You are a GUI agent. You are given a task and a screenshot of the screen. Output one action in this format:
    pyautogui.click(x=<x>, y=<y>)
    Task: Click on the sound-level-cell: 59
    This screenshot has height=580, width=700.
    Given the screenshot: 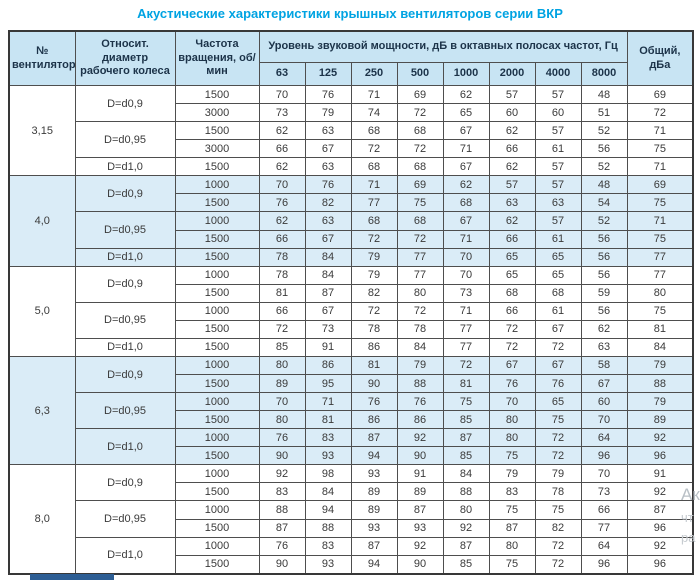 What is the action you would take?
    pyautogui.click(x=604, y=293)
    